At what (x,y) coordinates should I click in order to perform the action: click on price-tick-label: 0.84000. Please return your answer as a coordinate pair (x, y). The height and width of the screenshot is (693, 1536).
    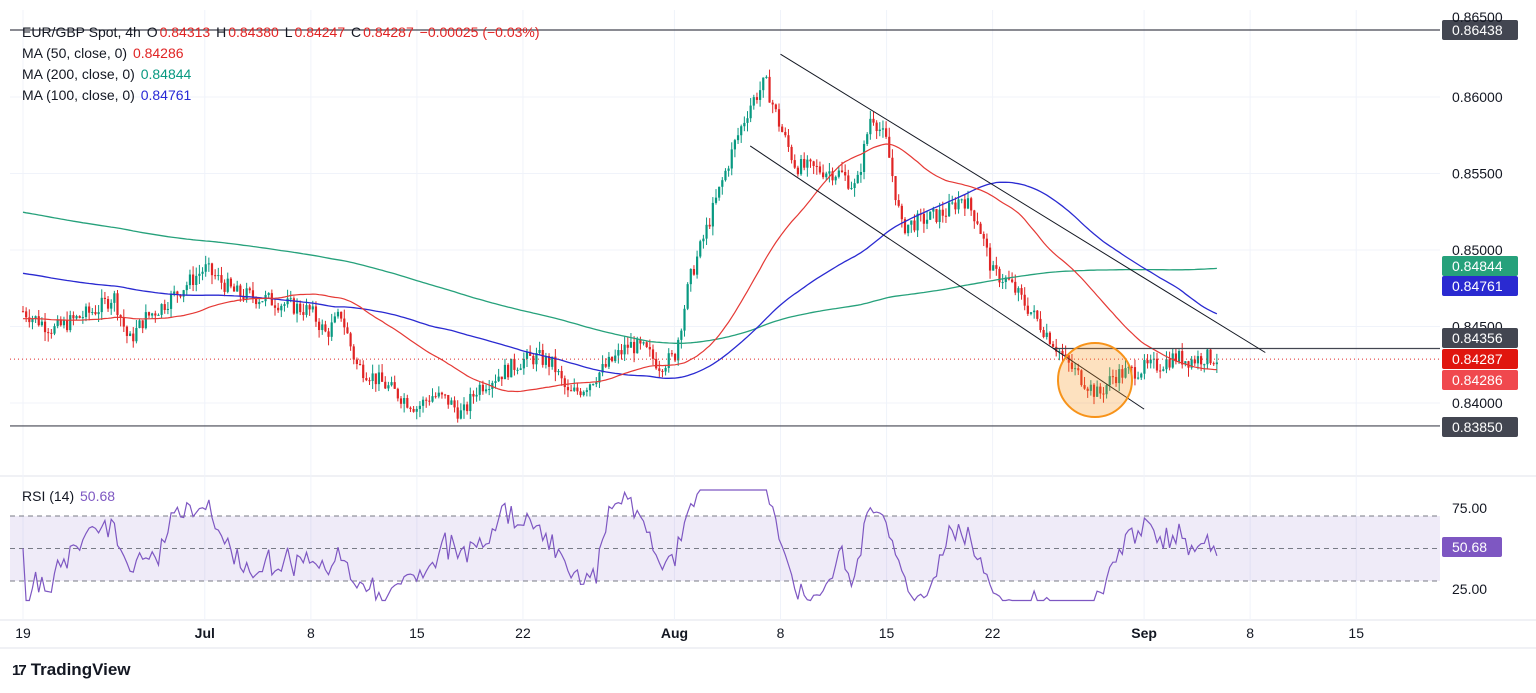
    Looking at the image, I should click on (1477, 403).